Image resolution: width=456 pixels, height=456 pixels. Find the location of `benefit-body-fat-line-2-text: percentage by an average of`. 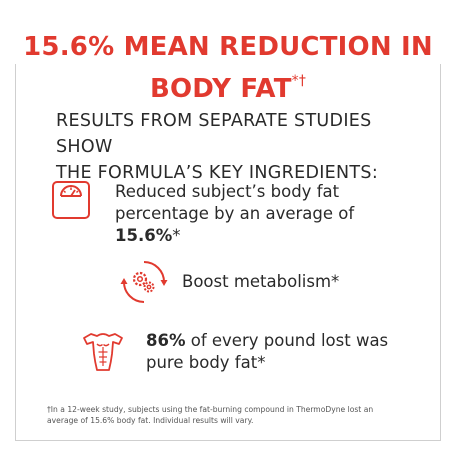

benefit-body-fat-line-2-text: percentage by an average of is located at coordinates (235, 213).